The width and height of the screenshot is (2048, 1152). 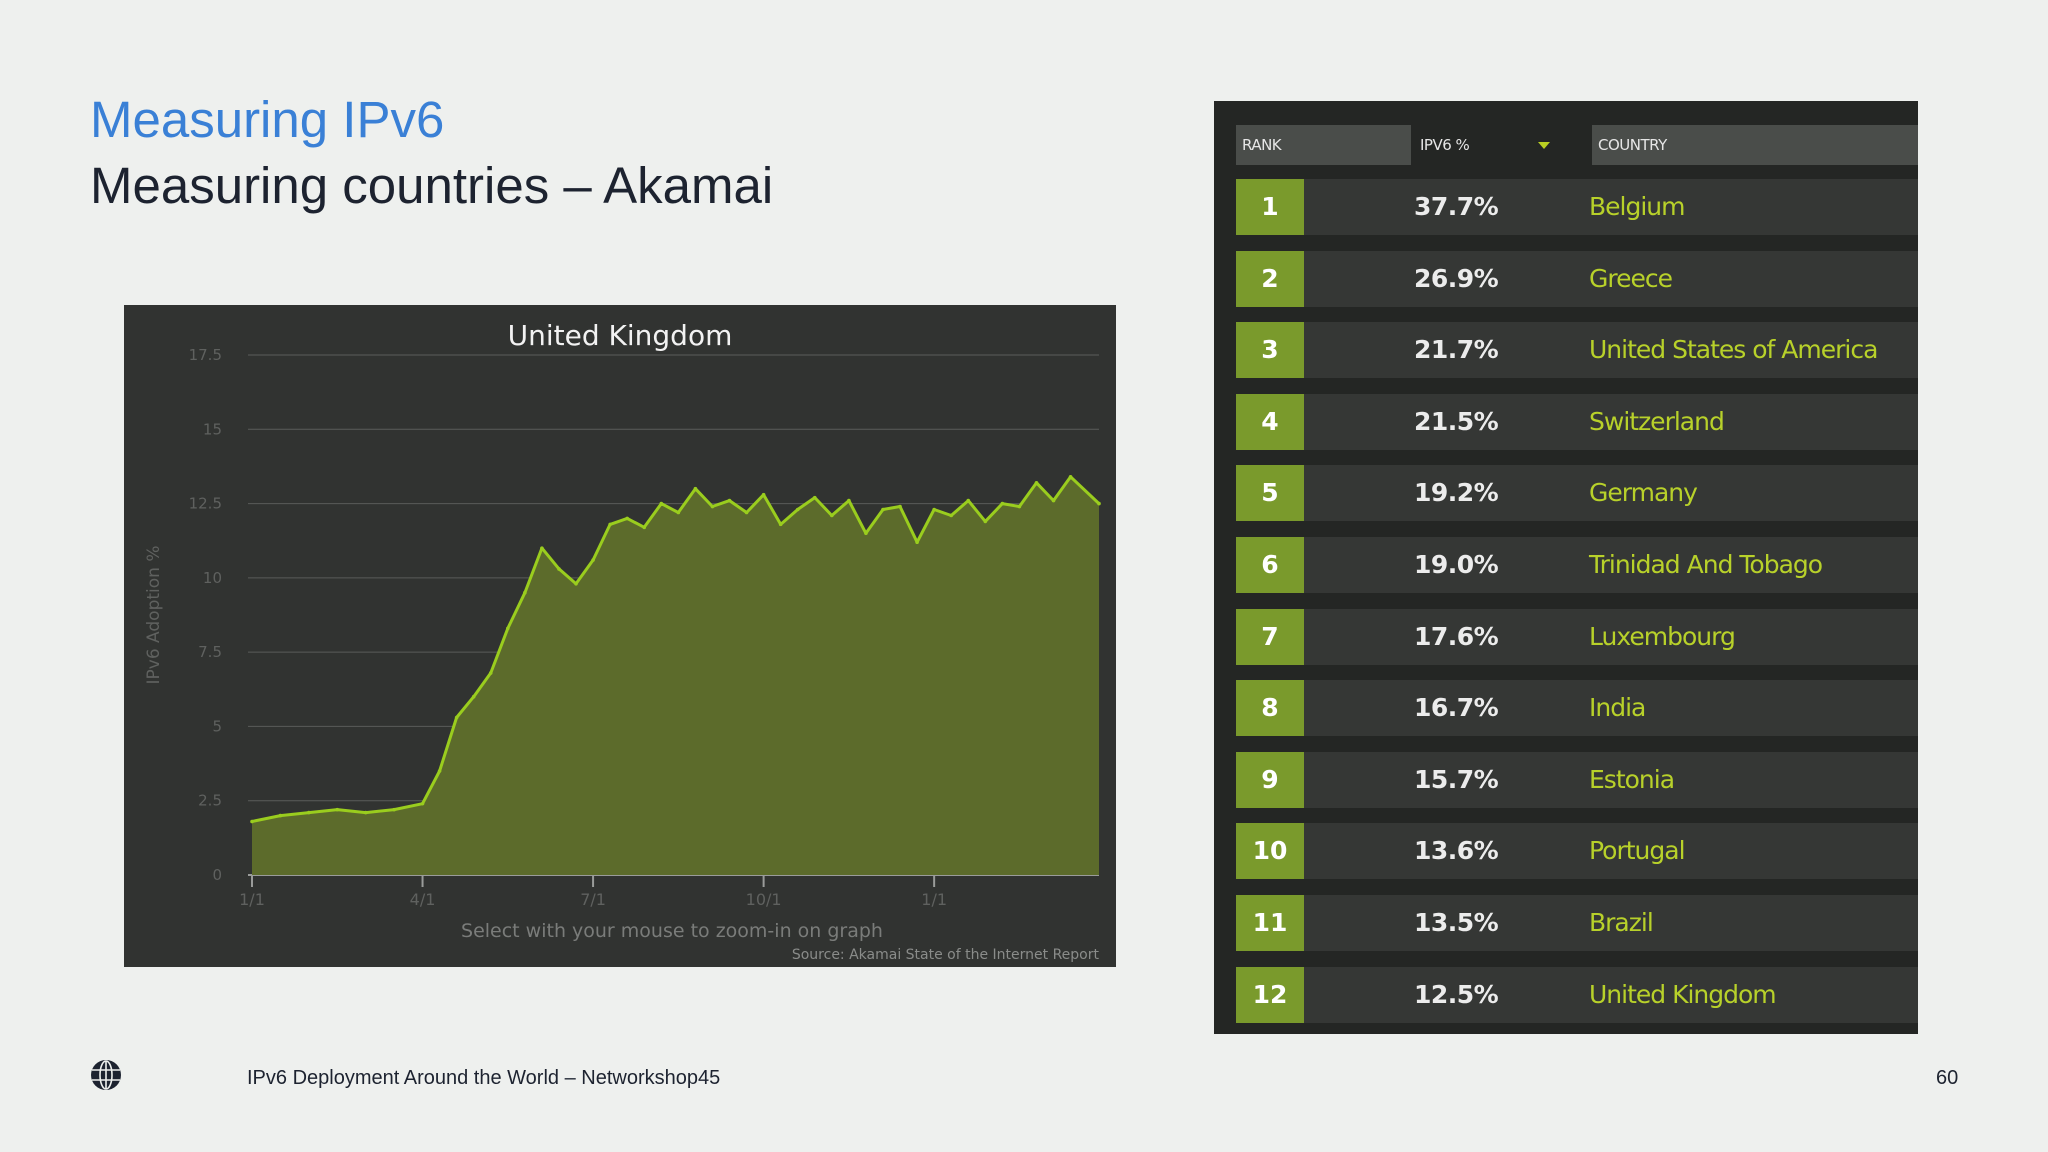 I want to click on ipv6-percent-value: 16.7%, so click(x=1456, y=708).